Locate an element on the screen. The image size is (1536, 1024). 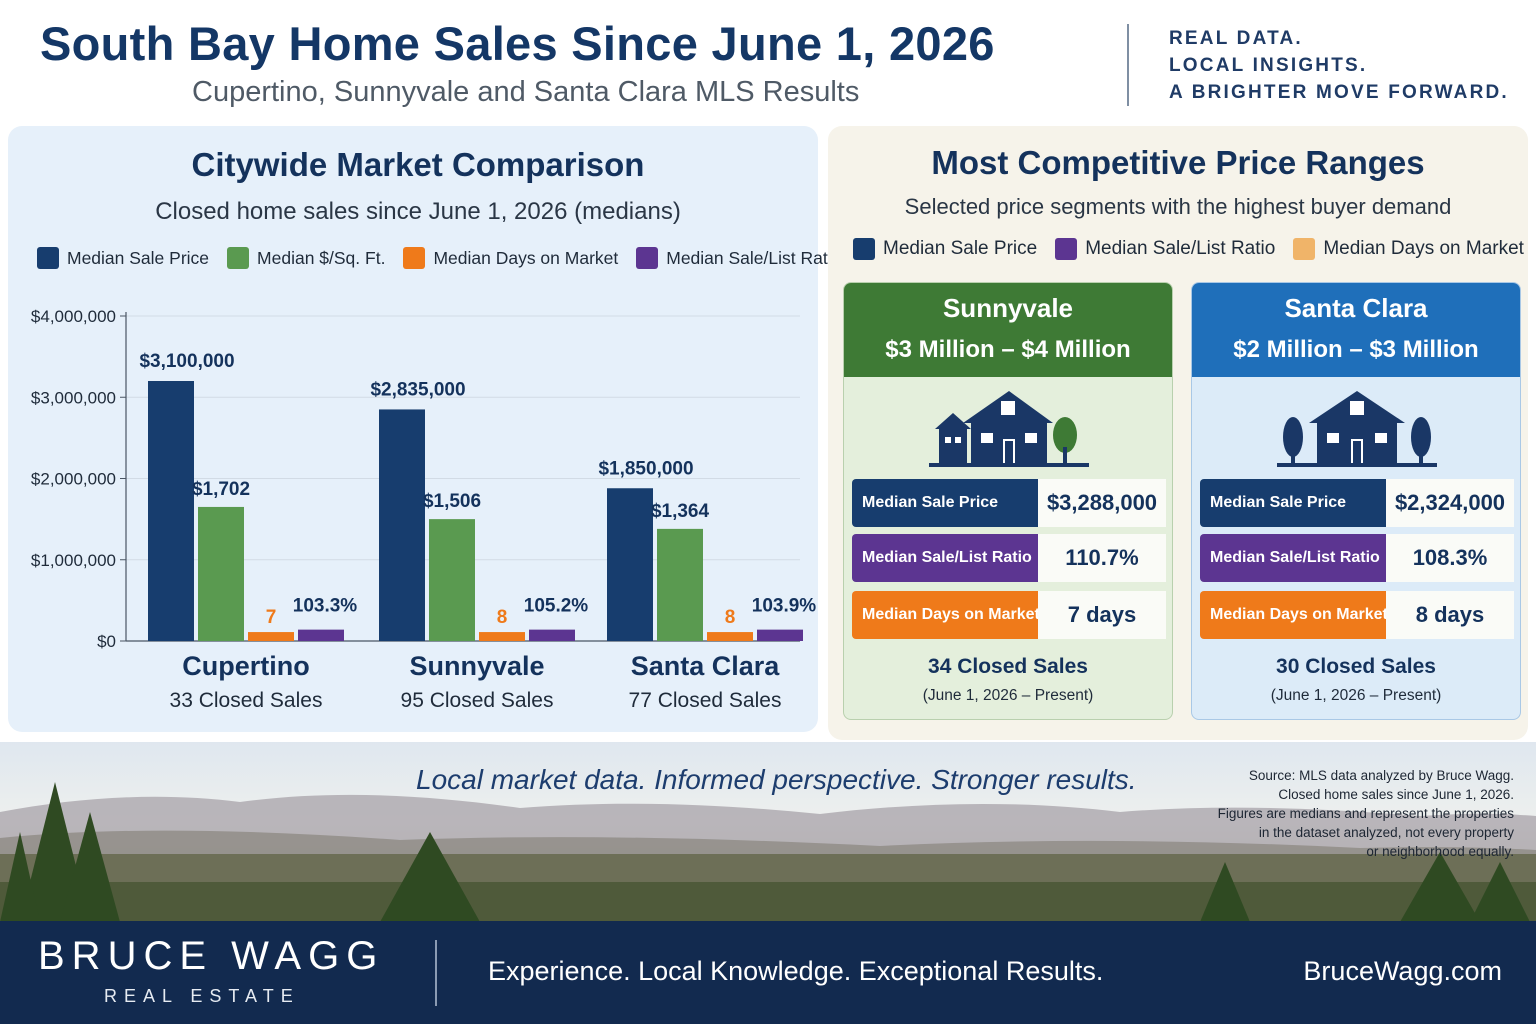
card-city: Sunnyvale is located at coordinates (1008, 308).